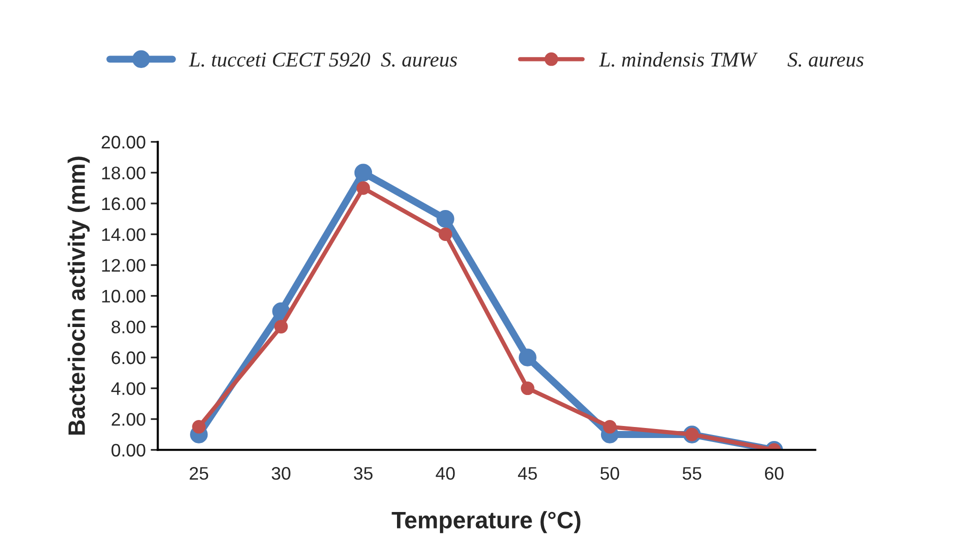 Image resolution: width=974 pixels, height=552 pixels. Describe the element at coordinates (129, 327) in the screenshot. I see `y-tick-label: 8.00` at that location.